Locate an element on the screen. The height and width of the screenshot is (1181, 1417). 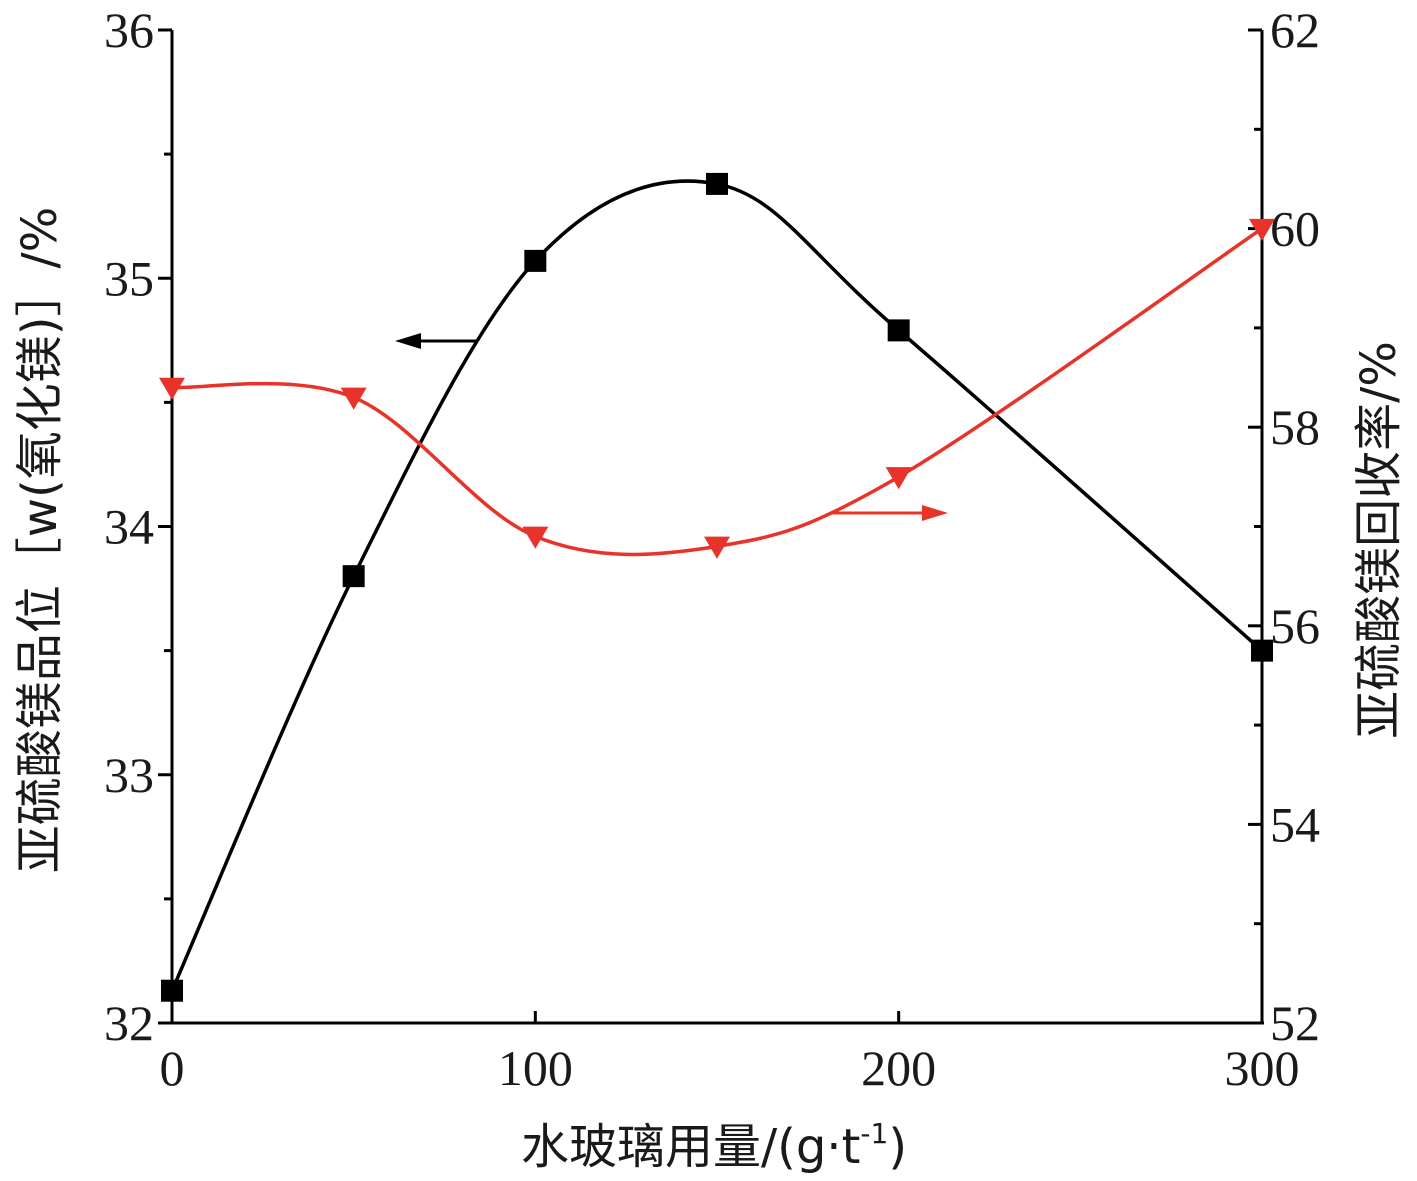
arrows is located at coordinates (671, 427).